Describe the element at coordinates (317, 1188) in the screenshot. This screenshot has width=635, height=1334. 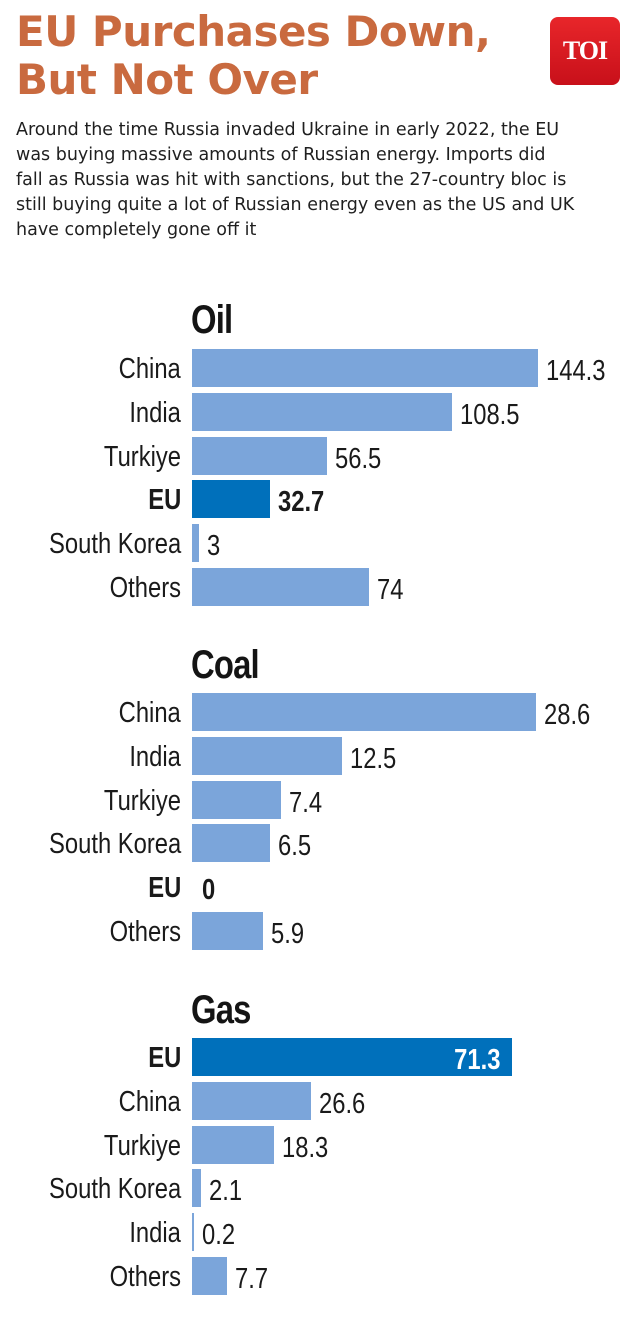
I see `gas-row-south-korea: South Korea 2.1` at that location.